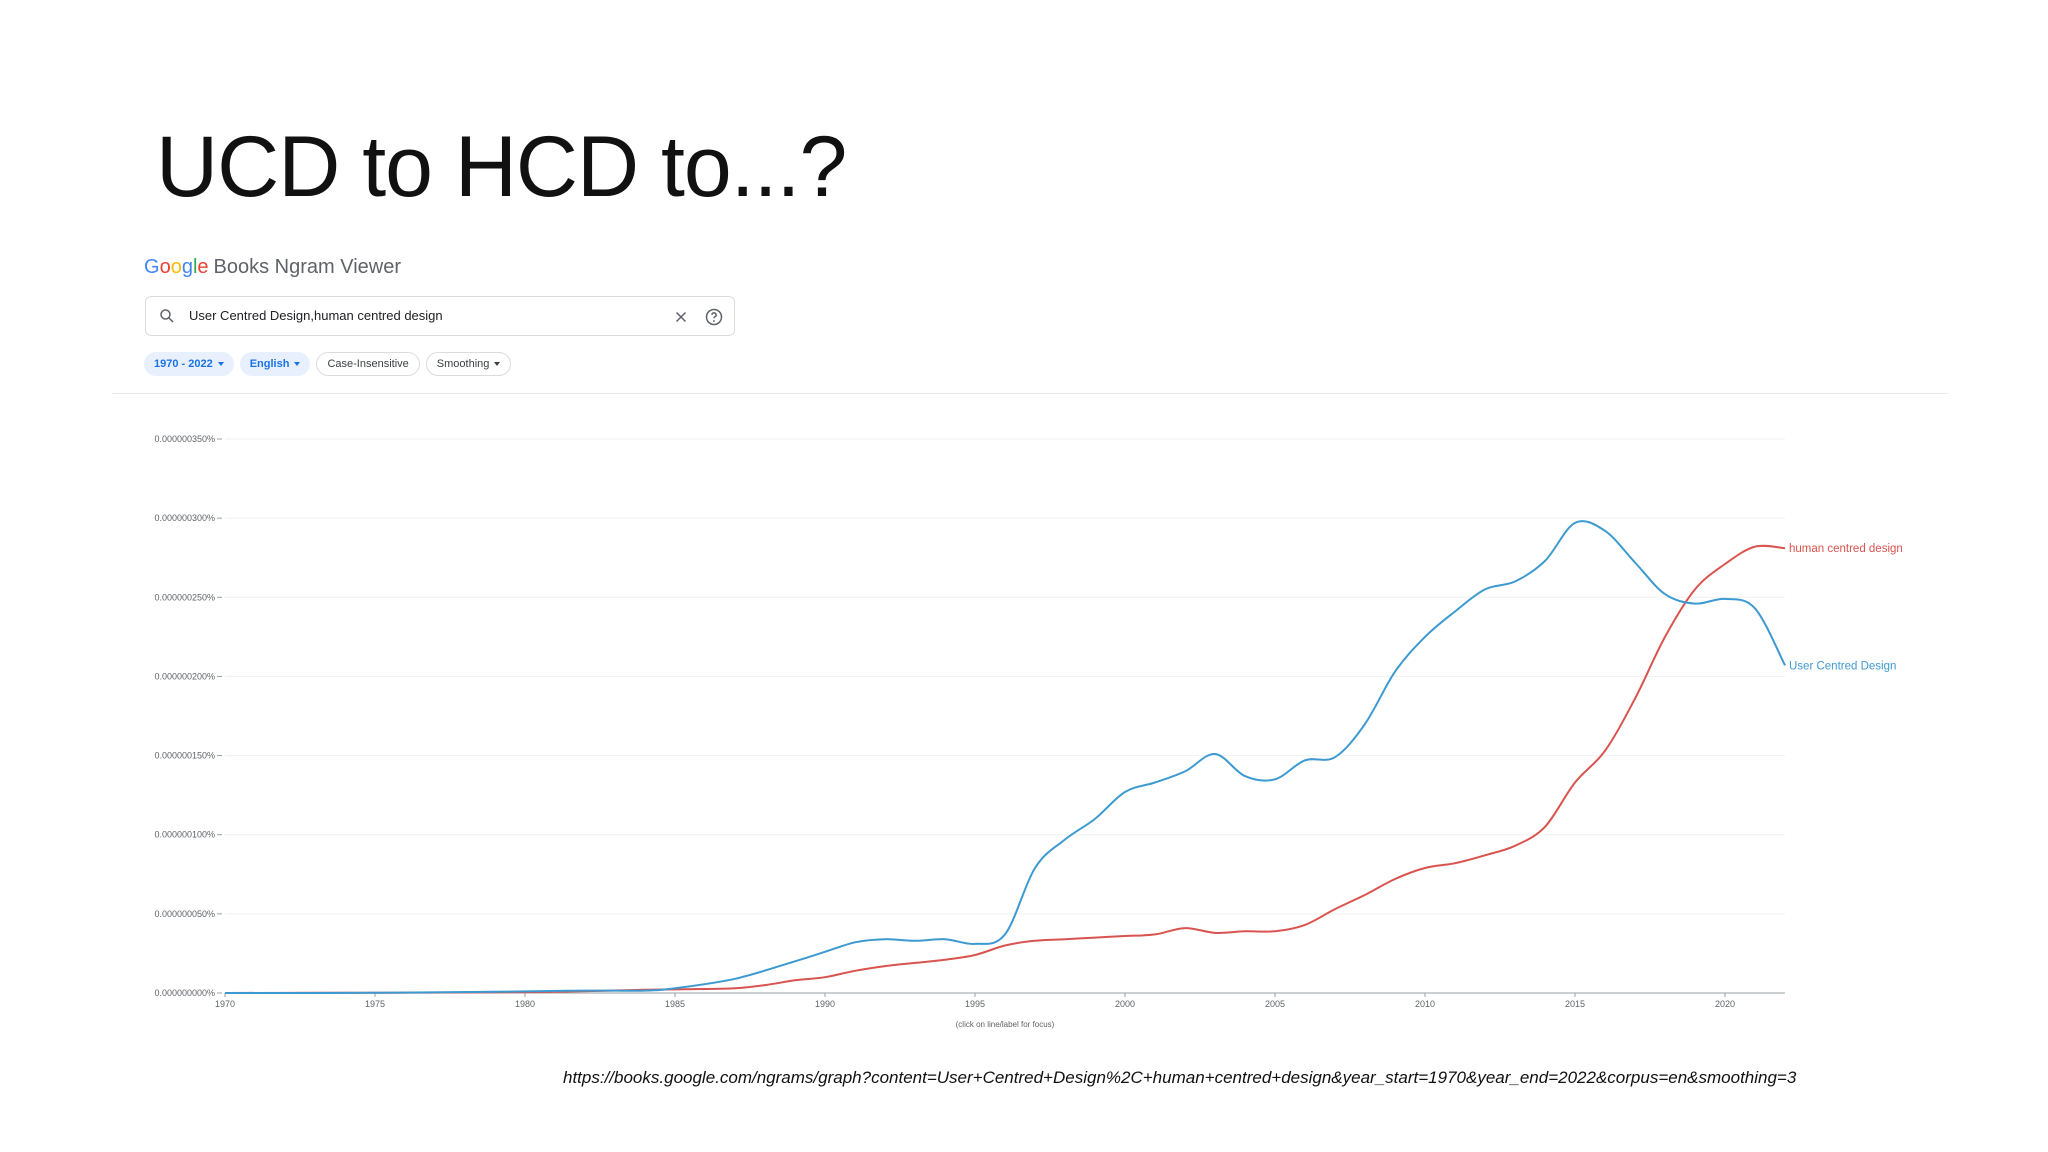 The width and height of the screenshot is (2048, 1152). I want to click on x-tick-label: 2015, so click(1575, 1004).